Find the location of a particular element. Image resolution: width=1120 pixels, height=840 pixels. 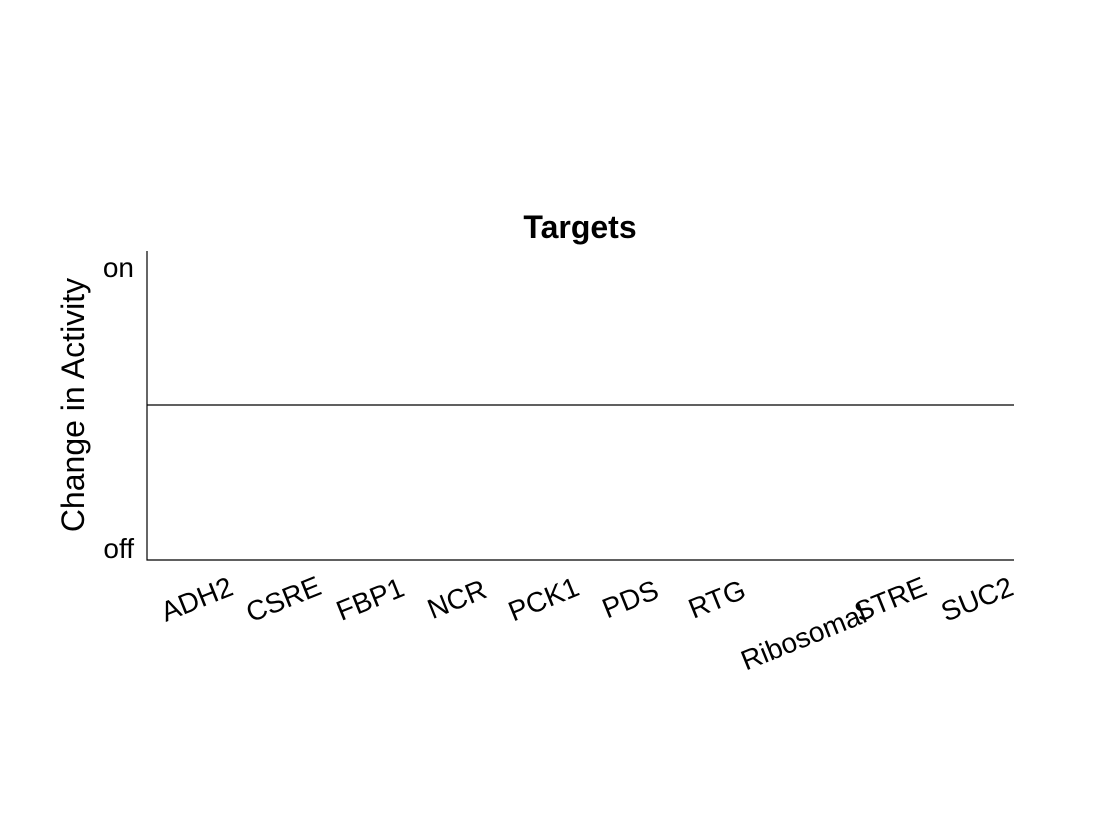

x-tick-label: PCK1 is located at coordinates (543, 599).